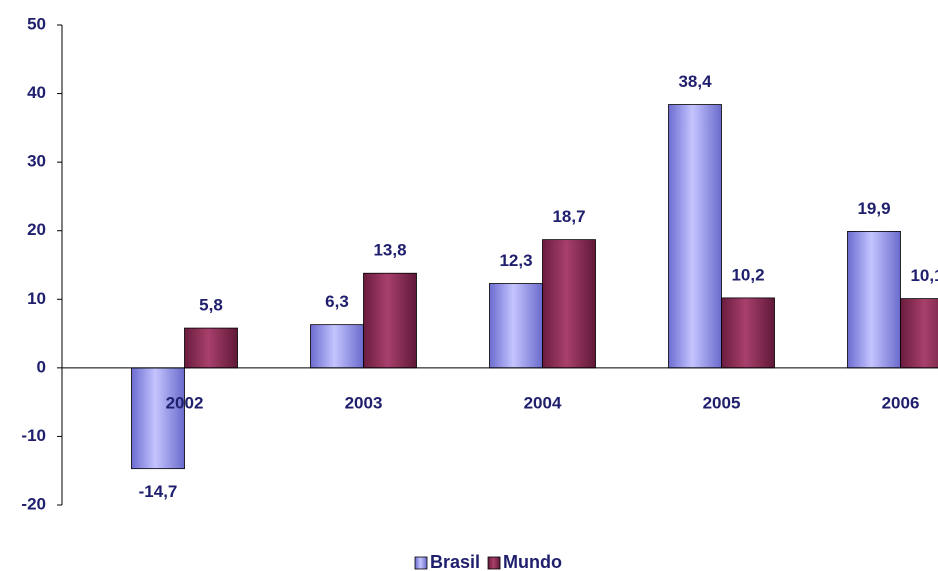 The width and height of the screenshot is (938, 571). Describe the element at coordinates (33, 435) in the screenshot. I see `y-tick-label: -10` at that location.